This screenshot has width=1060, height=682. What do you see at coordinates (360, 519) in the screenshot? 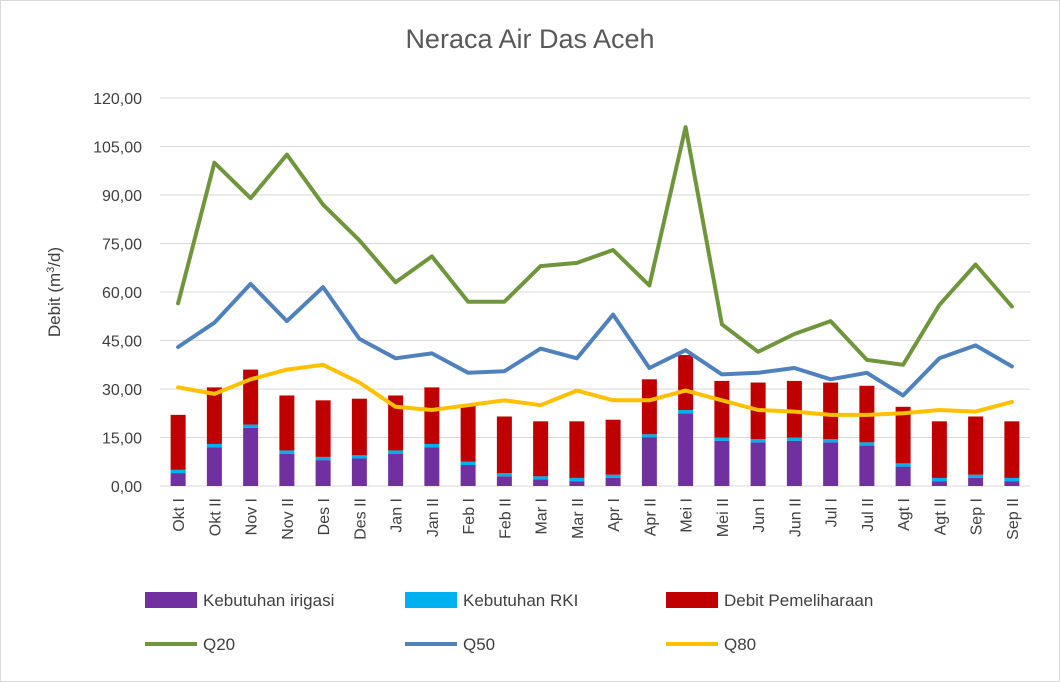
I see `x-tick-label: Des II` at bounding box center [360, 519].